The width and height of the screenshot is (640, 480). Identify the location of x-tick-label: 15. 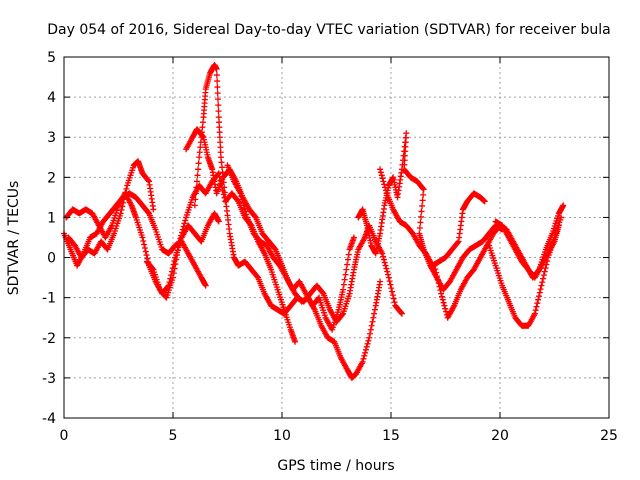
(391, 436).